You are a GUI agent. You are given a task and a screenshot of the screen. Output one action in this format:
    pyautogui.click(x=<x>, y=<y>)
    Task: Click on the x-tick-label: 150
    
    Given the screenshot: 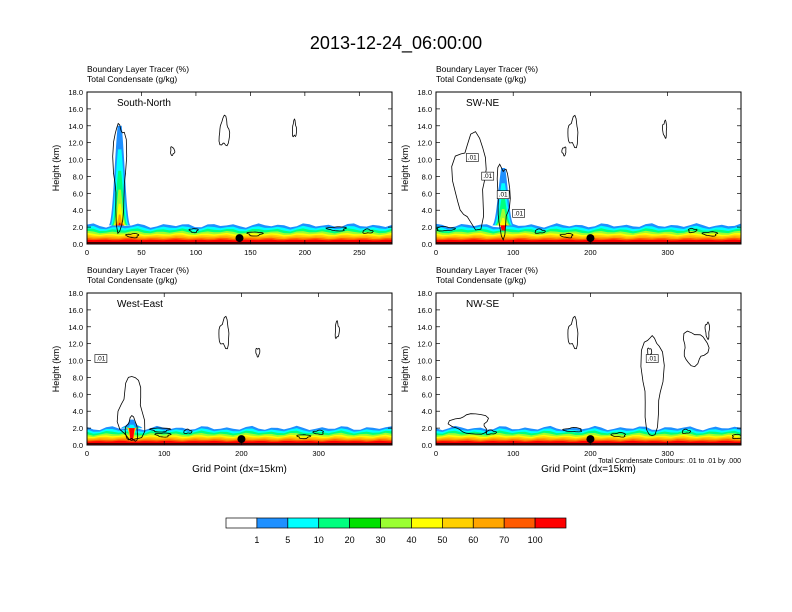 What is the action you would take?
    pyautogui.click(x=250, y=252)
    